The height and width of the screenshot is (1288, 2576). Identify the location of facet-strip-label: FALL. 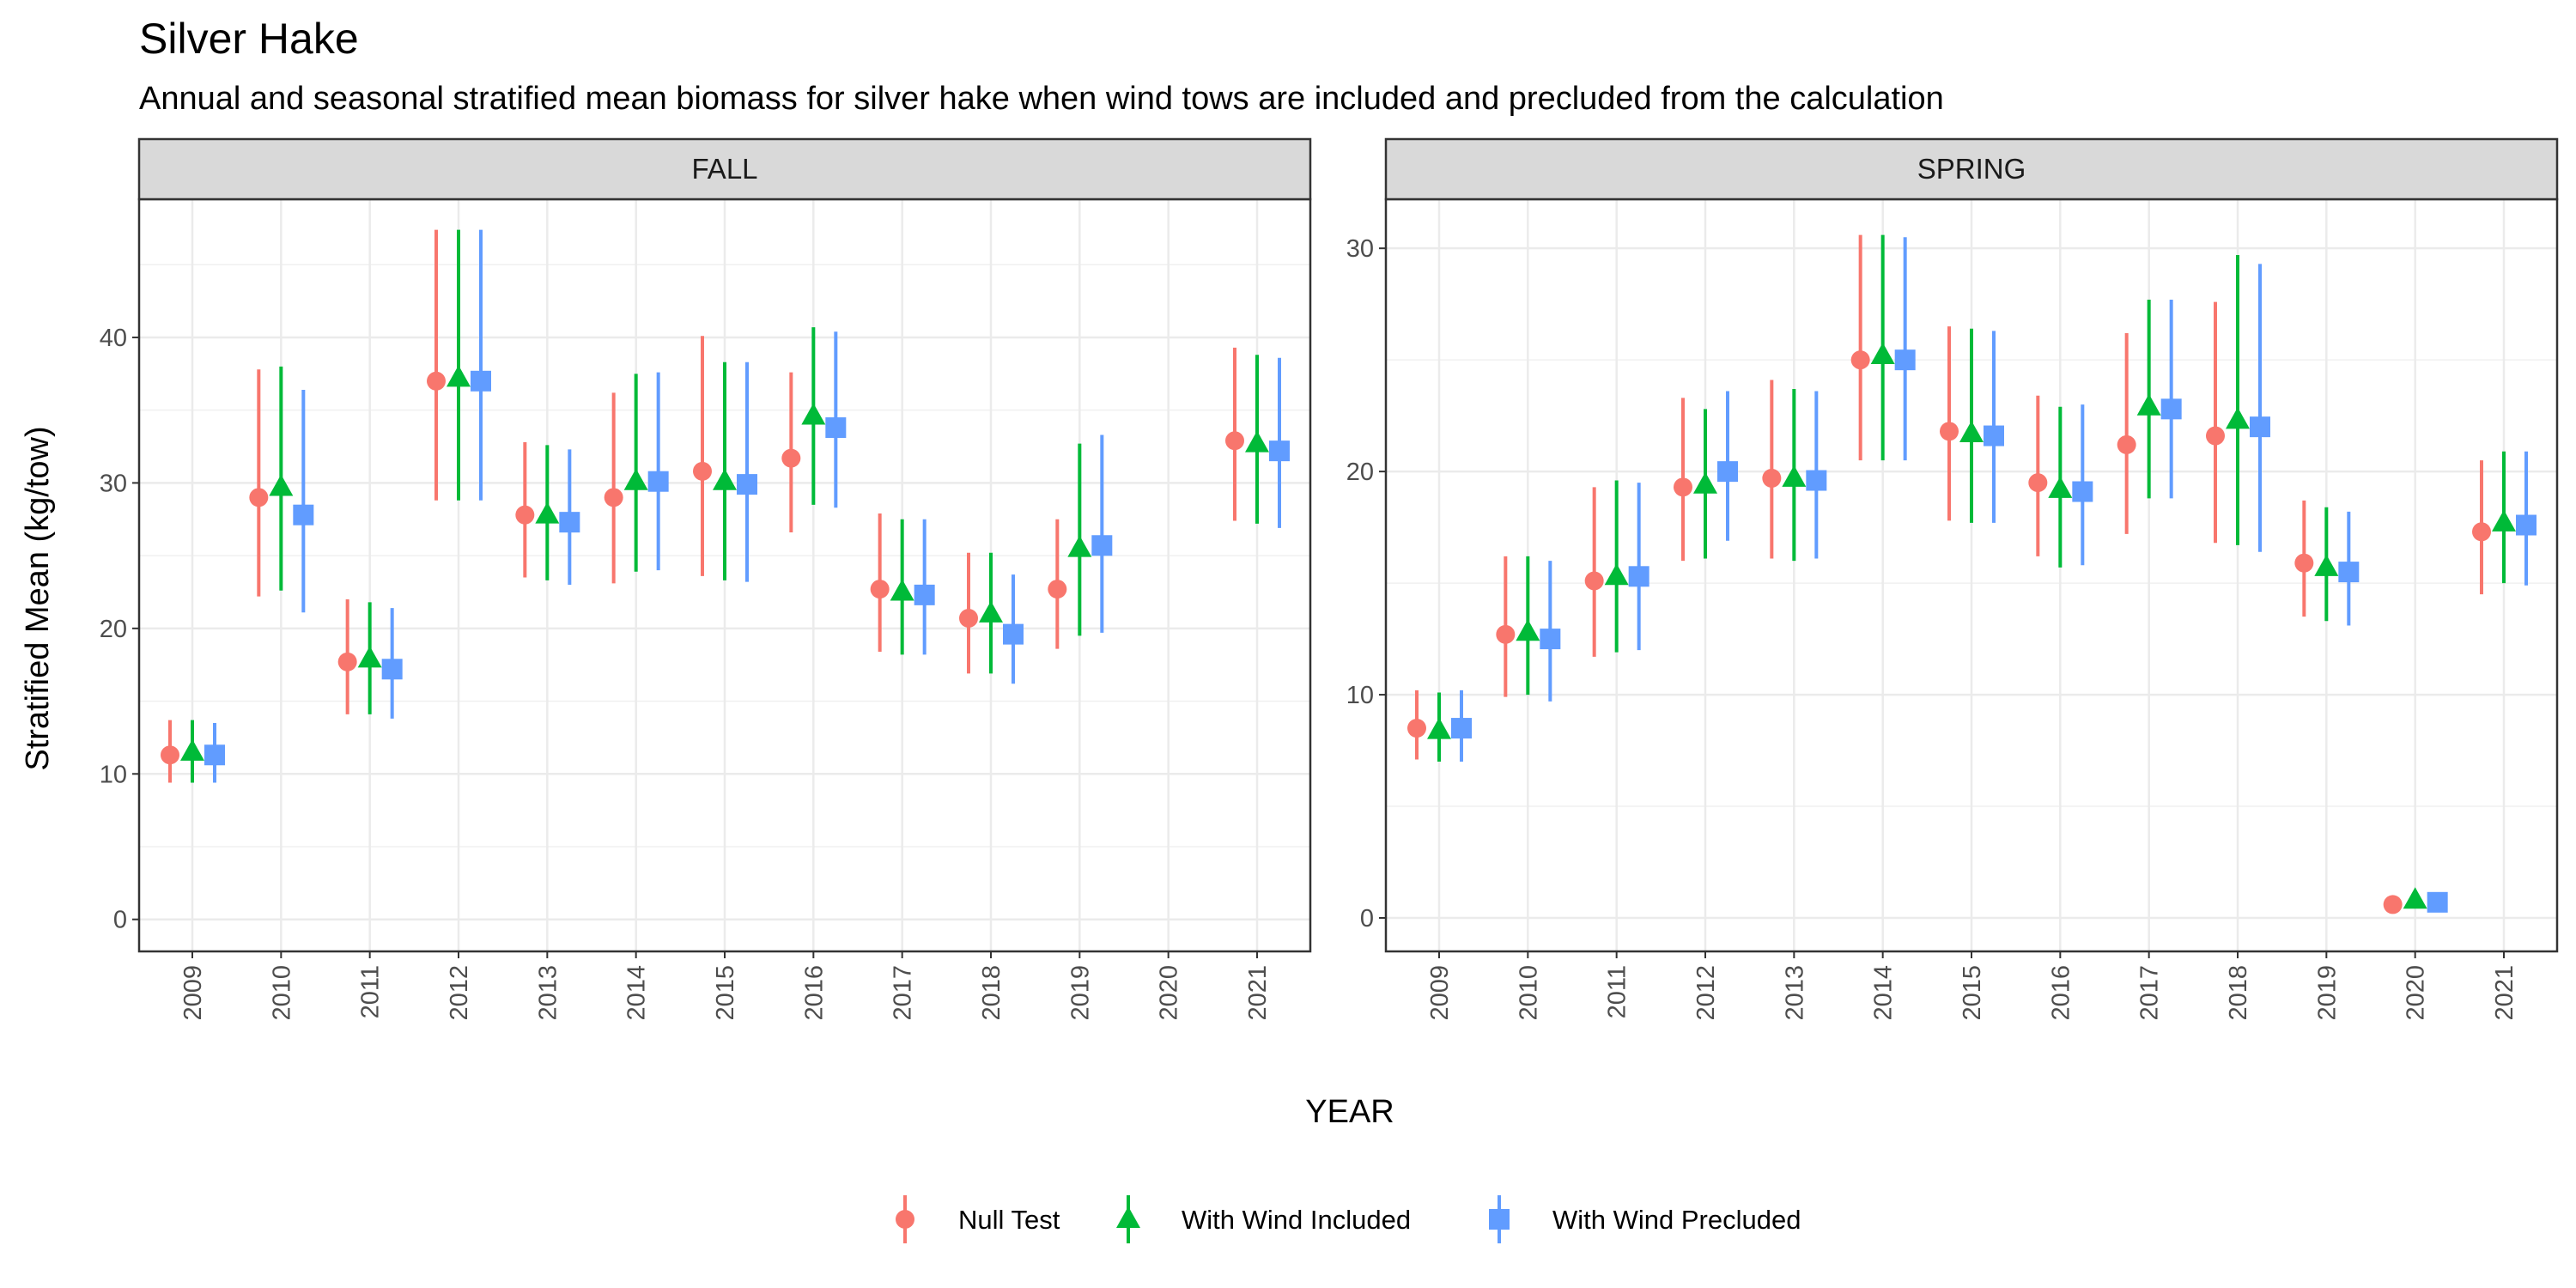
(724, 169).